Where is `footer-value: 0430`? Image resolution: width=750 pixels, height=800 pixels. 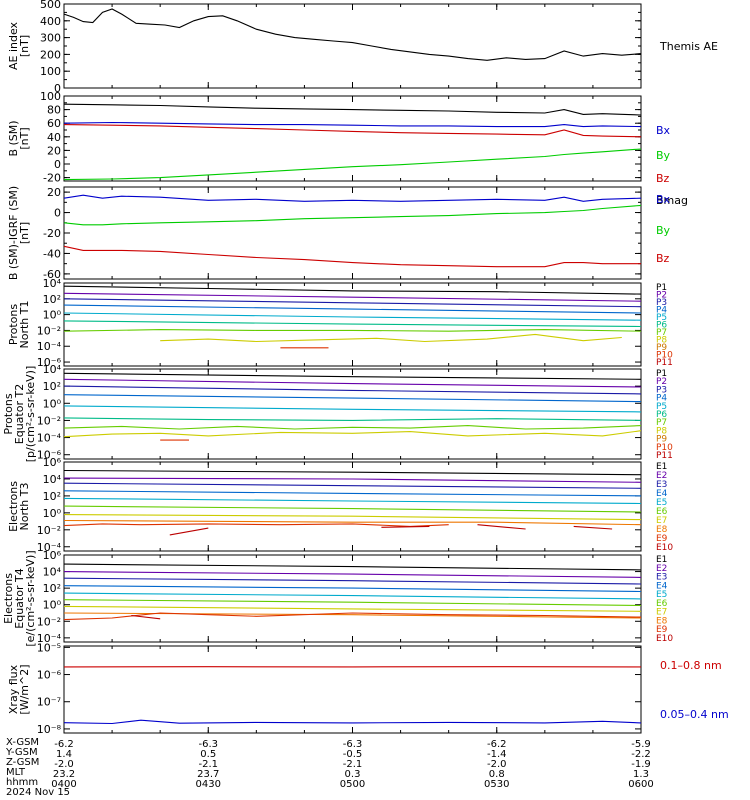
footer-value: 0430 is located at coordinates (208, 784).